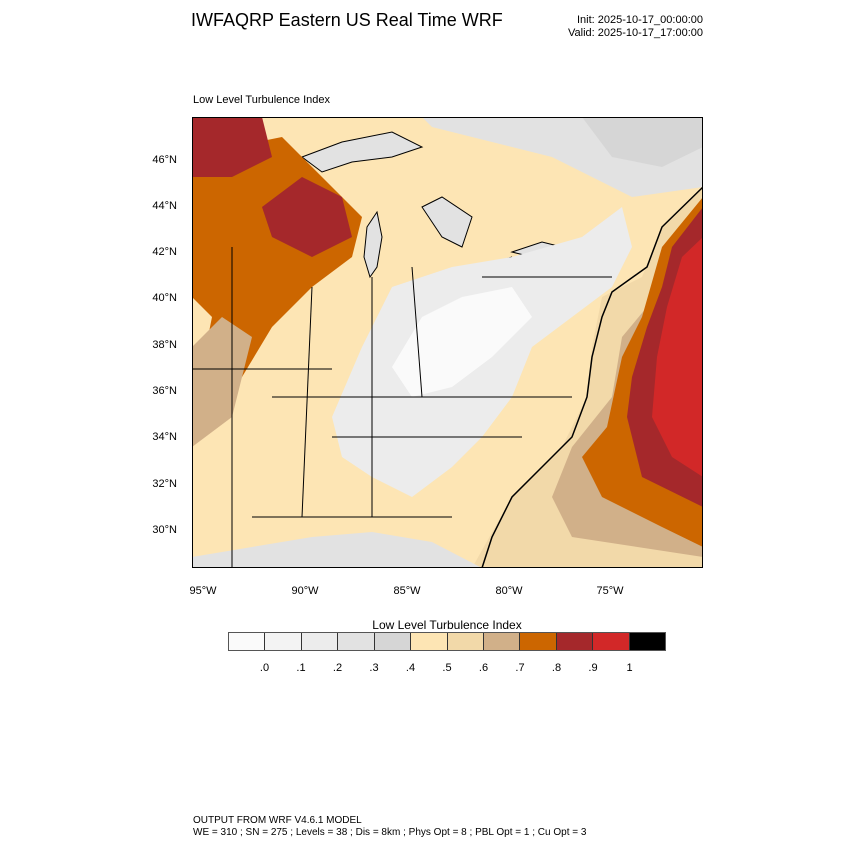 The image size is (850, 850). What do you see at coordinates (337, 550) in the screenshot?
I see `gulf-of-mexico` at bounding box center [337, 550].